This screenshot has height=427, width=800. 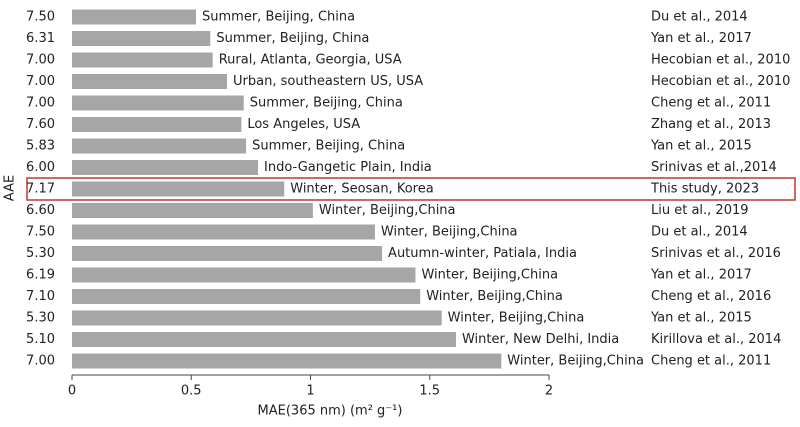 I want to click on y-tick-label: 7.10, so click(x=40, y=296).